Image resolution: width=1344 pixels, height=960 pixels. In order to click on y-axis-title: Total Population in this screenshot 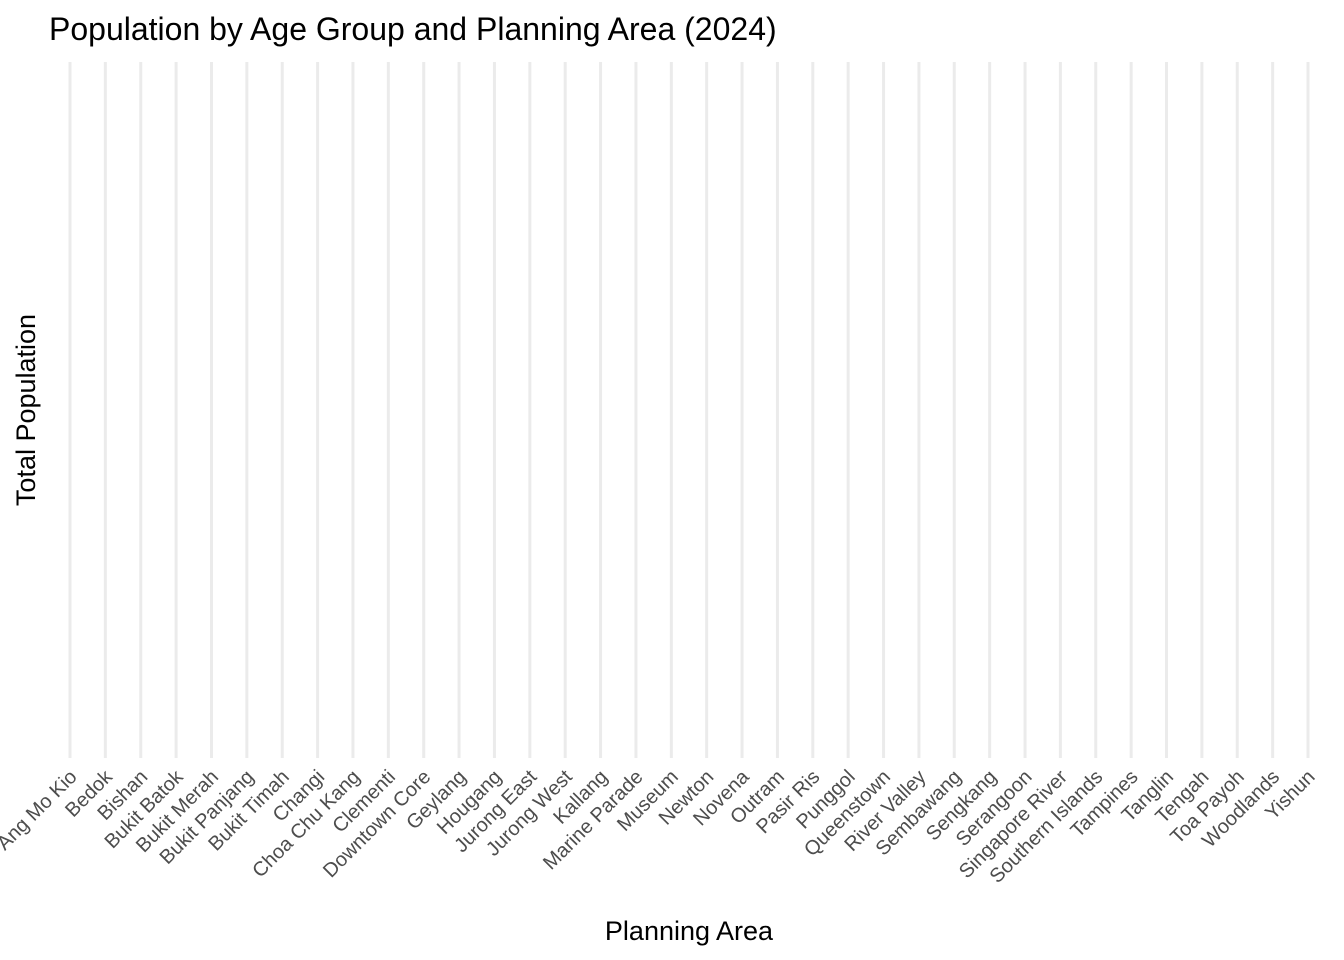, I will do `click(26, 410)`.